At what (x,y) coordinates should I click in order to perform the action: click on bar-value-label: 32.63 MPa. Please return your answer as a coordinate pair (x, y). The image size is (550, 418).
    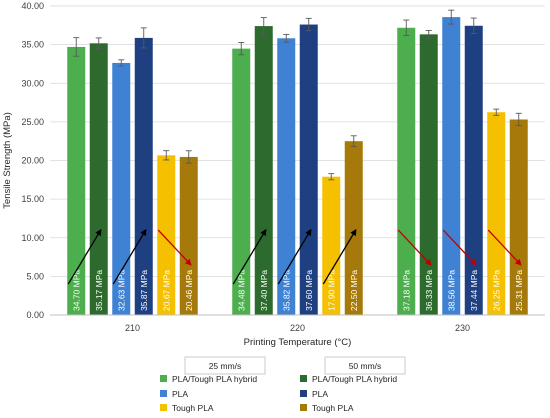
    Looking at the image, I should click on (121, 290).